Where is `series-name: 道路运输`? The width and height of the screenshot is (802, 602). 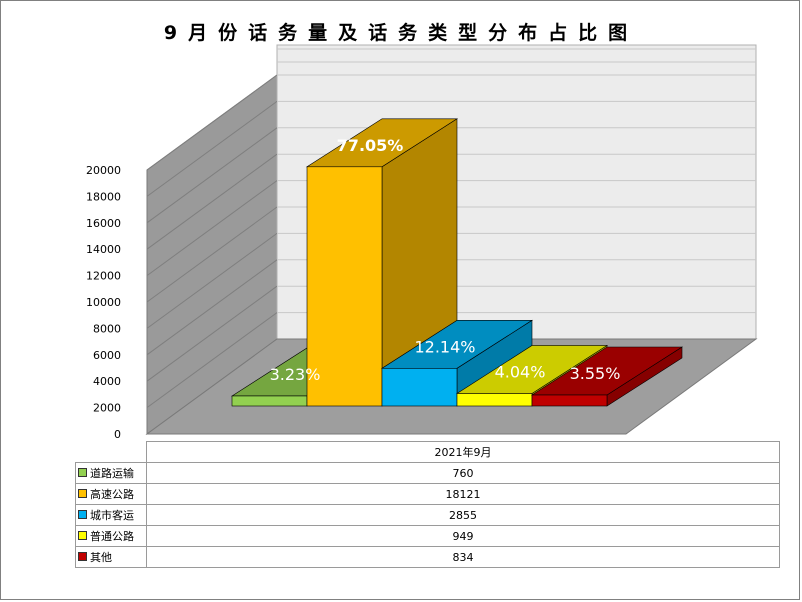 series-name: 道路运输 is located at coordinates (112, 473).